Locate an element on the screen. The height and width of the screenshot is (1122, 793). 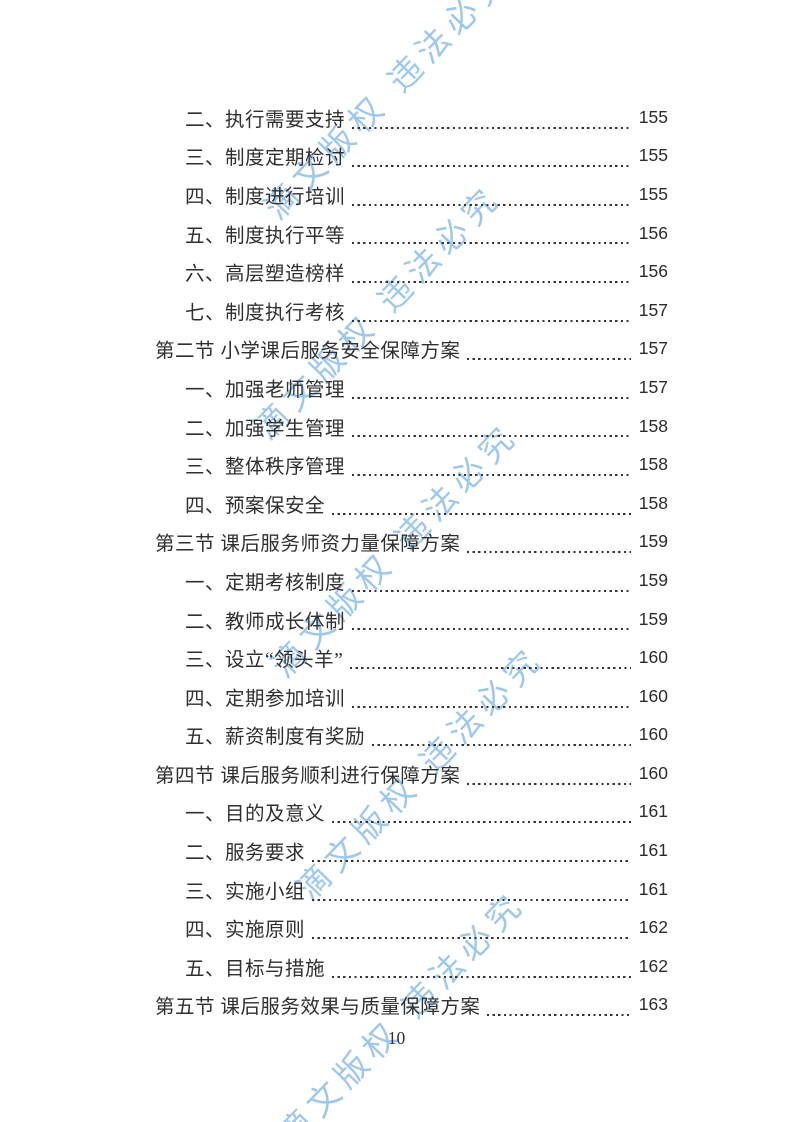
toc-entry: 三、设立“领头羊” 160 is located at coordinates (411, 657).